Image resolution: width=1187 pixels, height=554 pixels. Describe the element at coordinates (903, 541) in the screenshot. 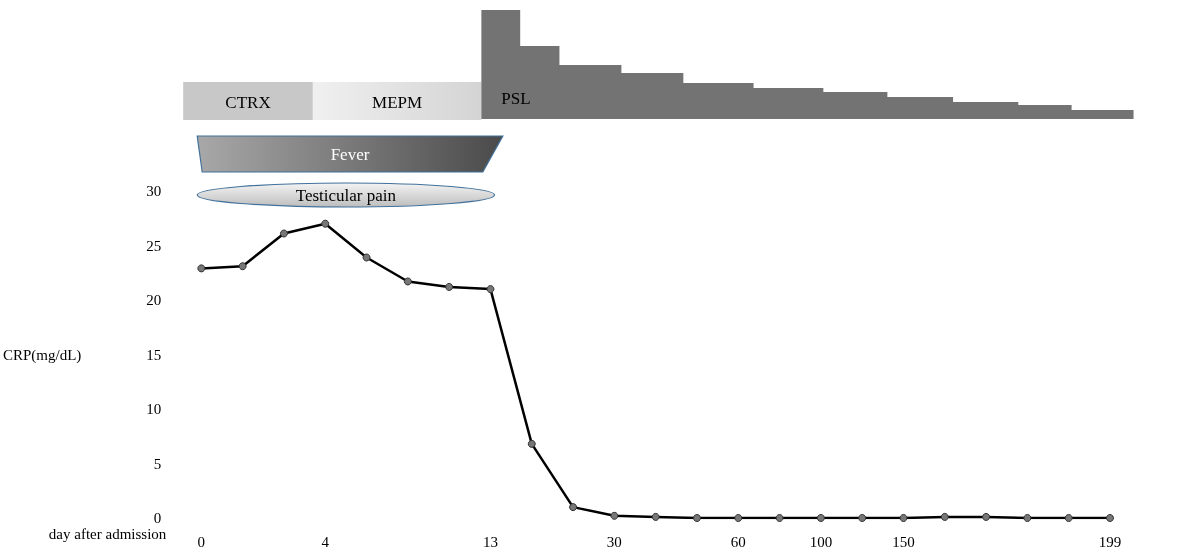

I see `x-tick-label: 150` at that location.